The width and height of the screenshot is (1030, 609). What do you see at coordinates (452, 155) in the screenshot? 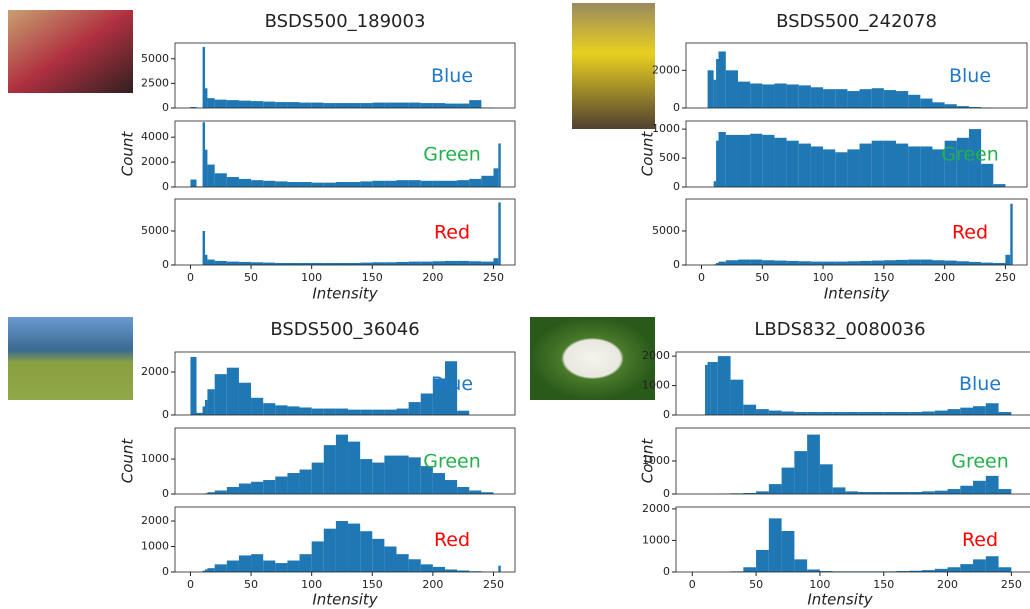
I see `annotation: Green` at bounding box center [452, 155].